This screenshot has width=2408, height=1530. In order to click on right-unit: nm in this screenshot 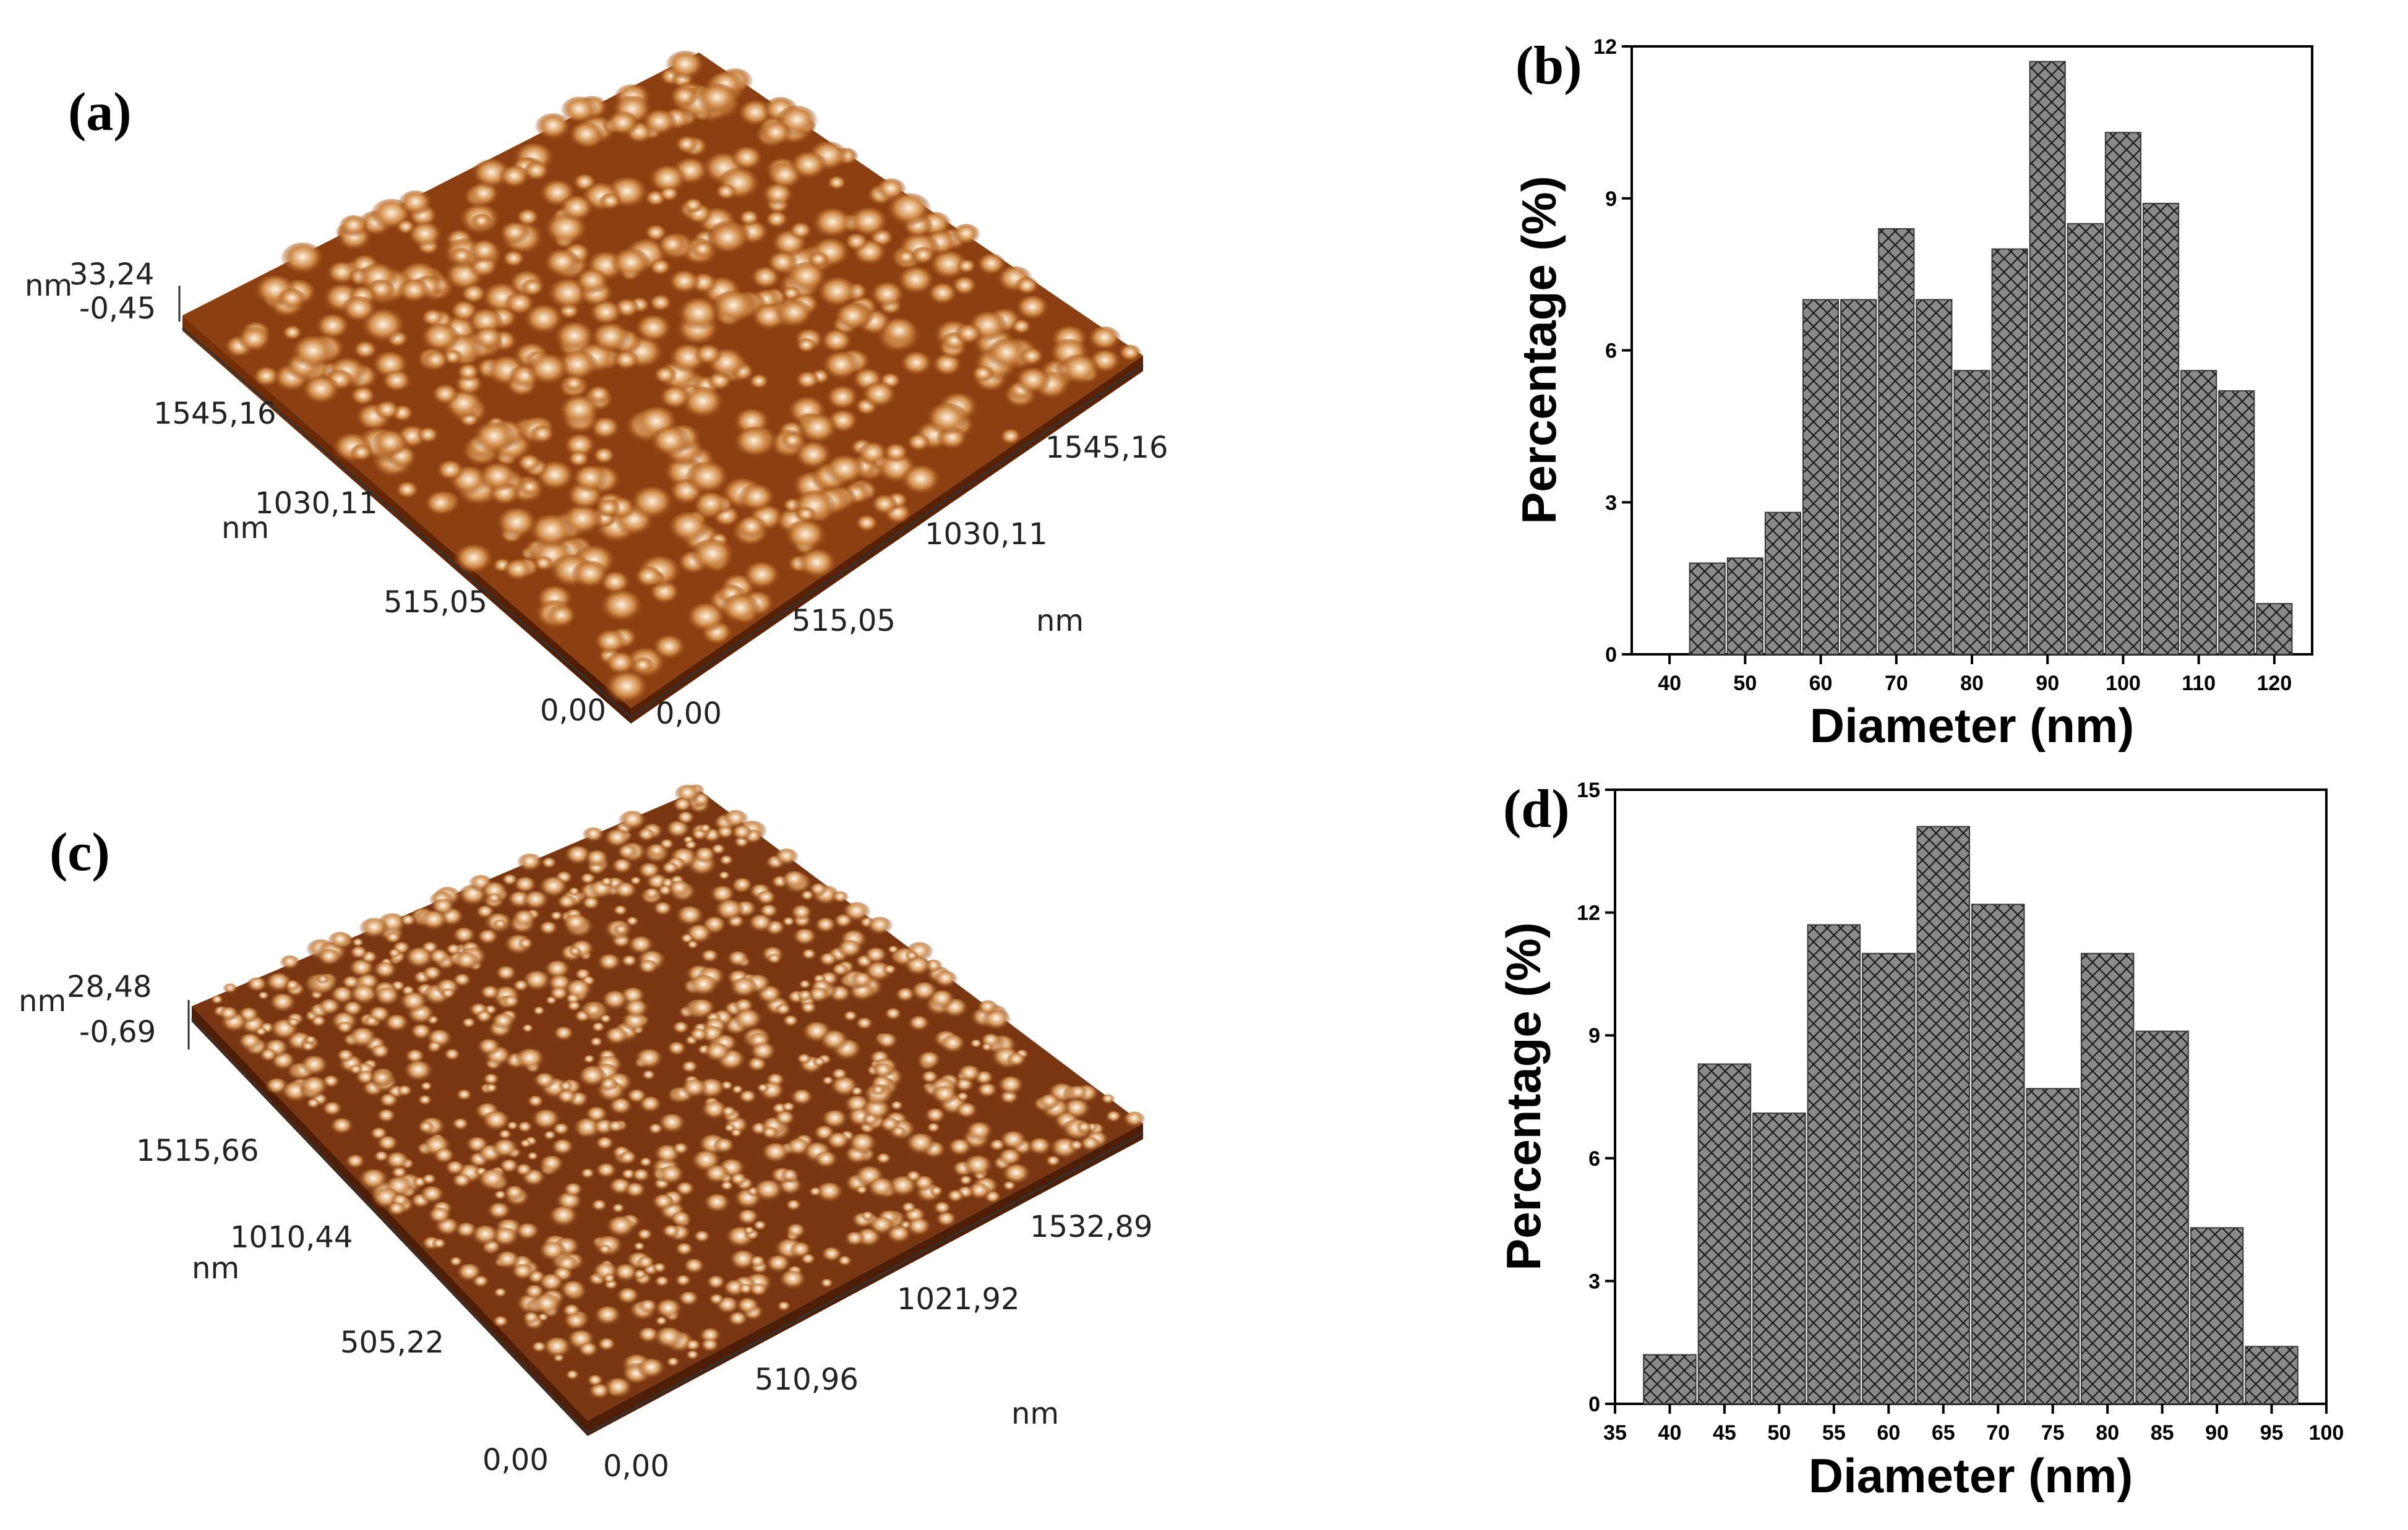, I will do `click(1060, 621)`.